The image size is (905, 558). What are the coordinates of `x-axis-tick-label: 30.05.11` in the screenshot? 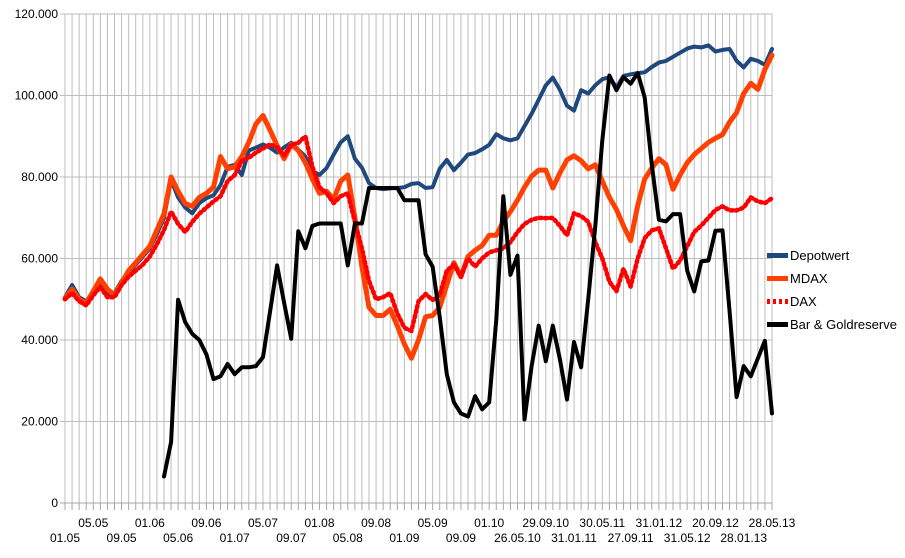 It's located at (602, 523).